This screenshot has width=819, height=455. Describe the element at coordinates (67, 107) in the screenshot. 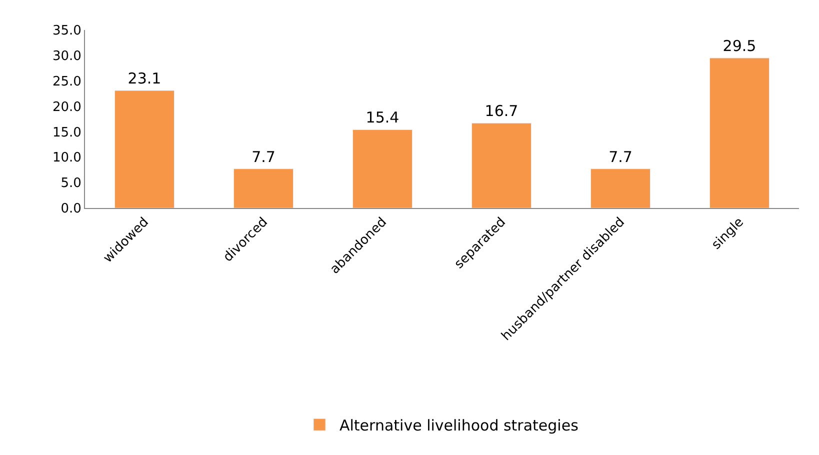

I see `y-tick-label: 20.0` at that location.